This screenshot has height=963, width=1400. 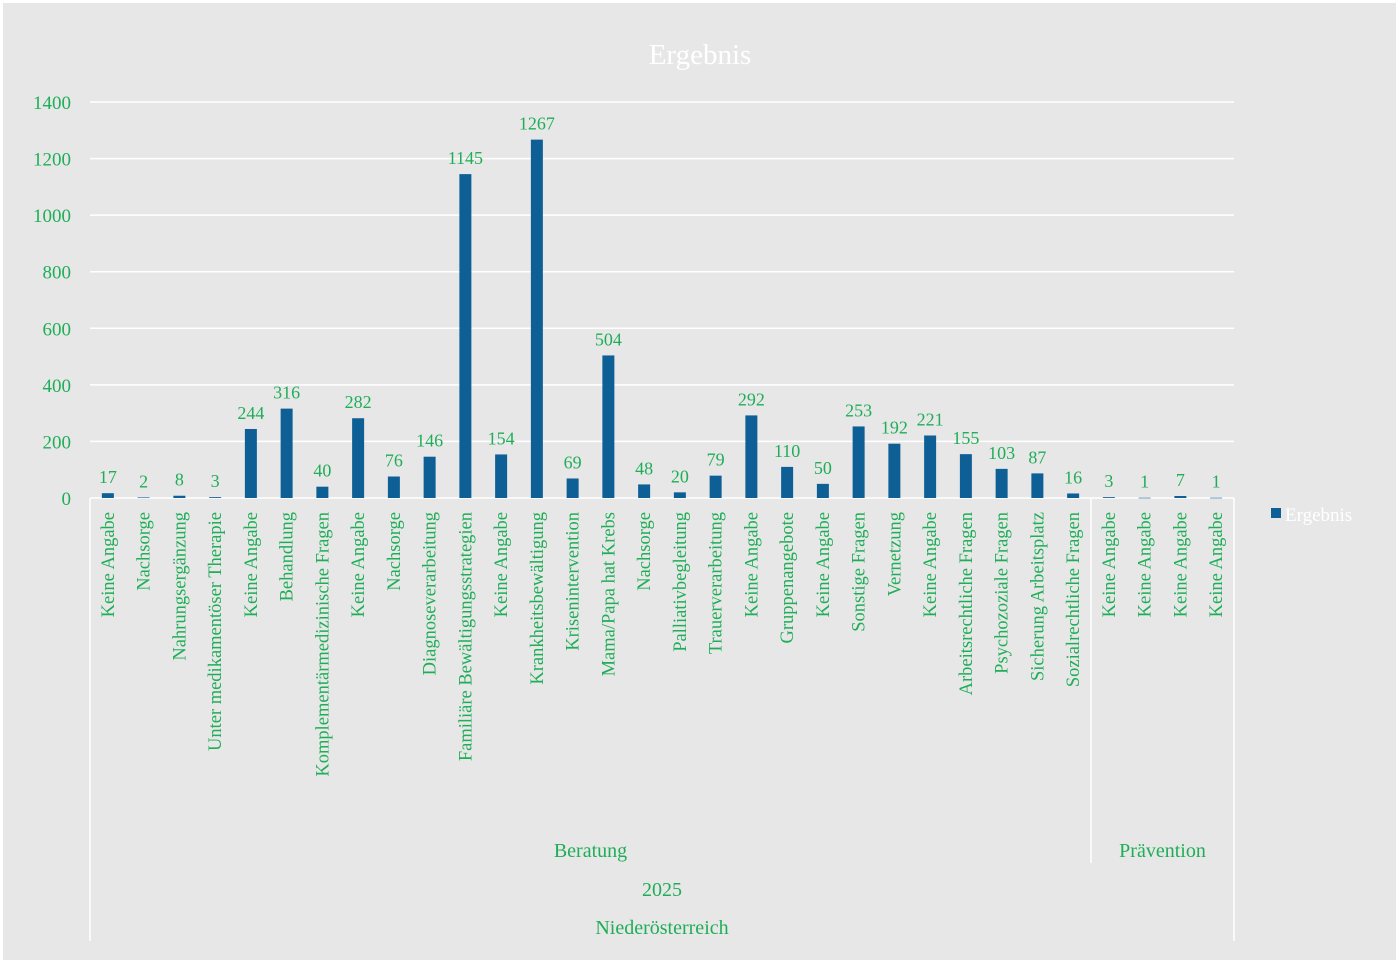 I want to click on chart-title: Ergebnis, so click(x=700, y=55).